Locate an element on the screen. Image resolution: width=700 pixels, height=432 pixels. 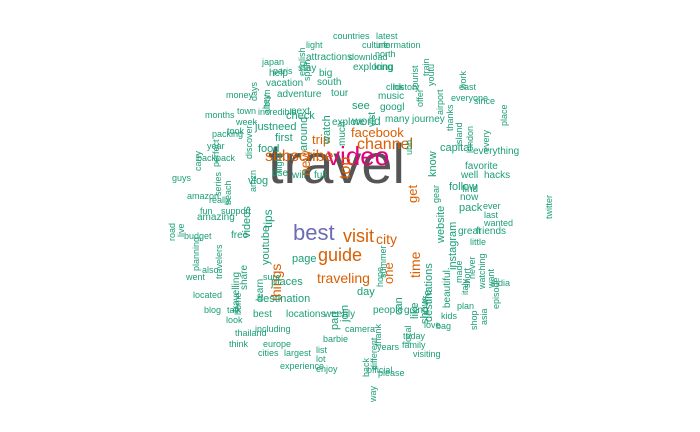
word-enjoy: enjoy is located at coordinates (327, 369).